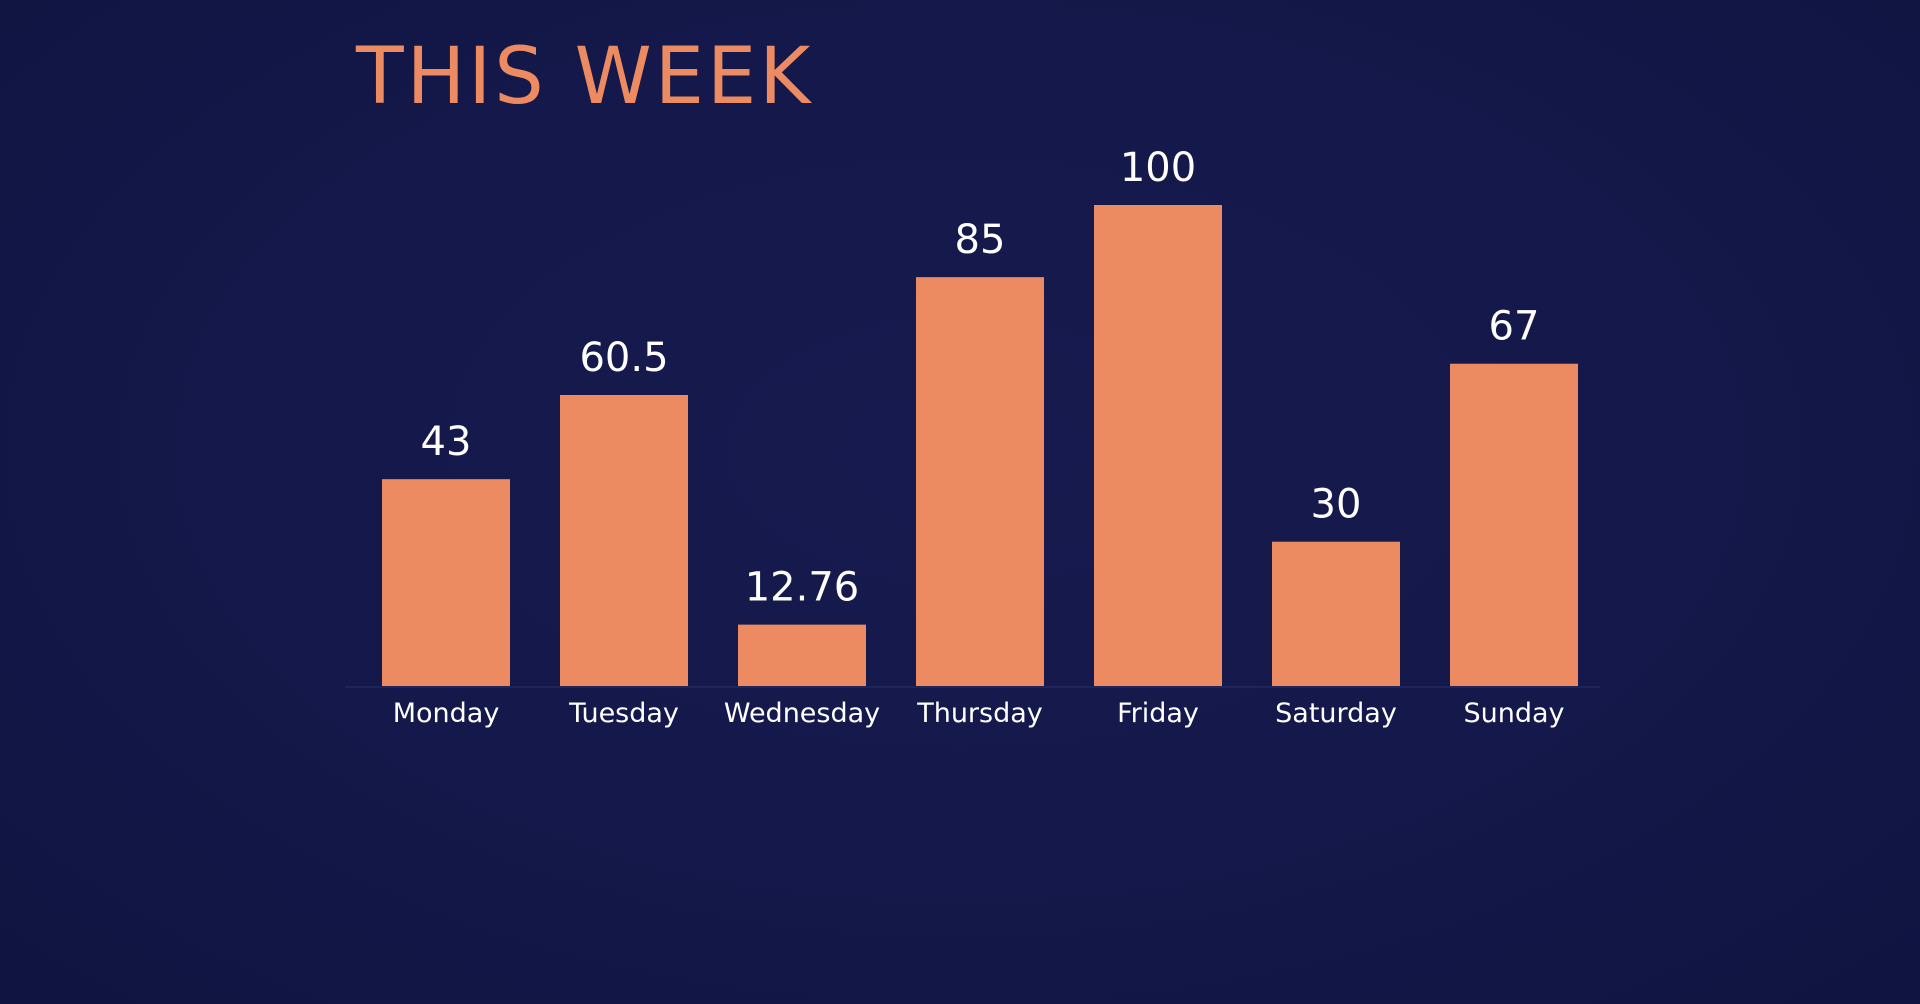 Image resolution: width=1920 pixels, height=1004 pixels. What do you see at coordinates (1158, 168) in the screenshot?
I see `data-label-friday: 100` at bounding box center [1158, 168].